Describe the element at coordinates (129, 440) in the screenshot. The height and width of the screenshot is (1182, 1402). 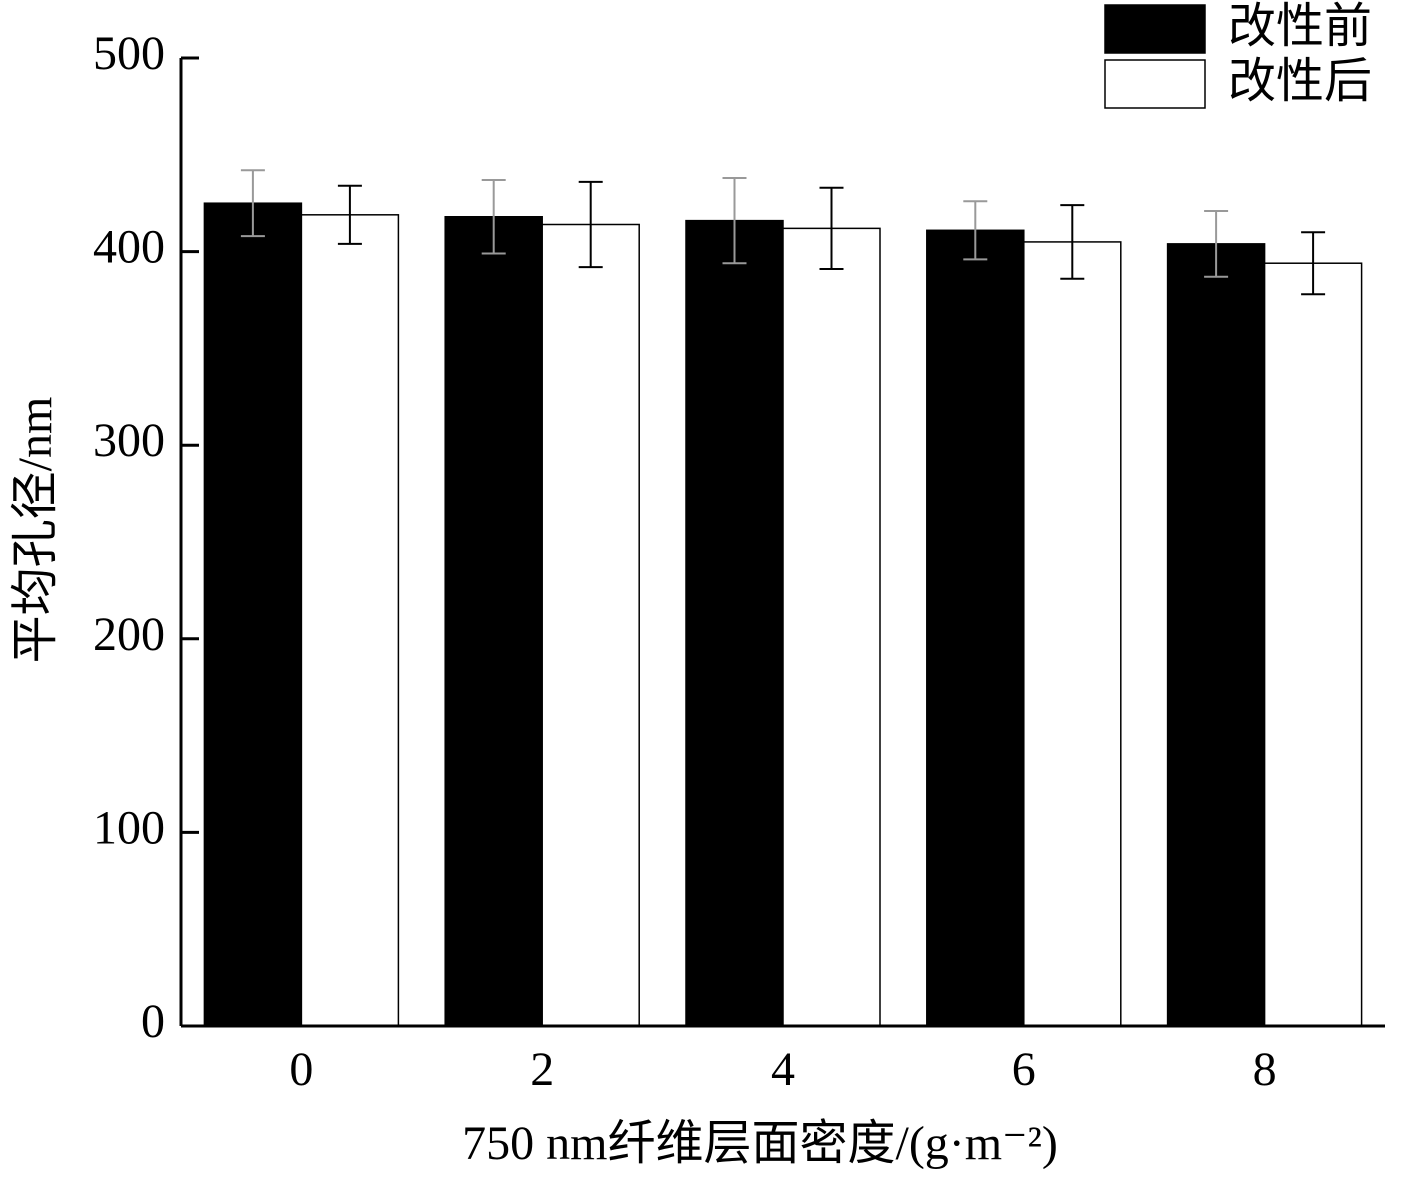
I see `y-tick-label: 300` at that location.